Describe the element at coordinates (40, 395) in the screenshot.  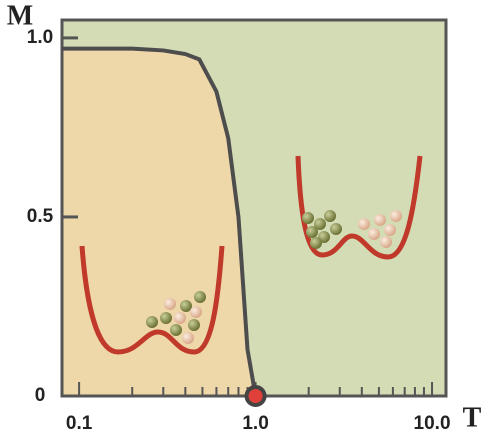
I see `y-tick-label: 0` at that location.